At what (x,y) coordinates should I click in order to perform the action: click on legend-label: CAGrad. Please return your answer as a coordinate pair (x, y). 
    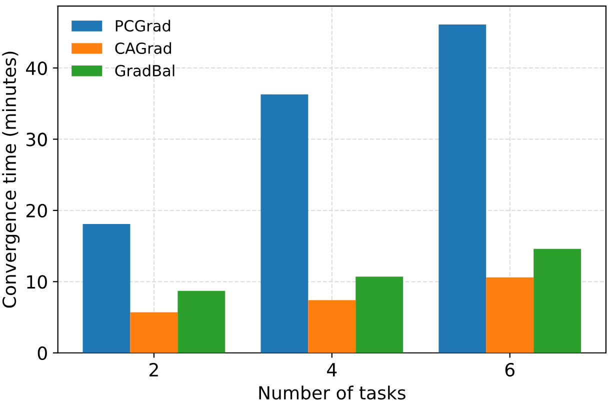
    Looking at the image, I should click on (143, 48).